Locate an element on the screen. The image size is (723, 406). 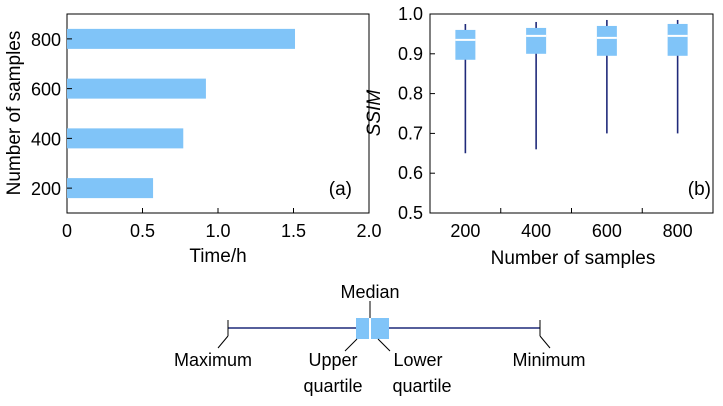
legend-box is located at coordinates (372, 328).